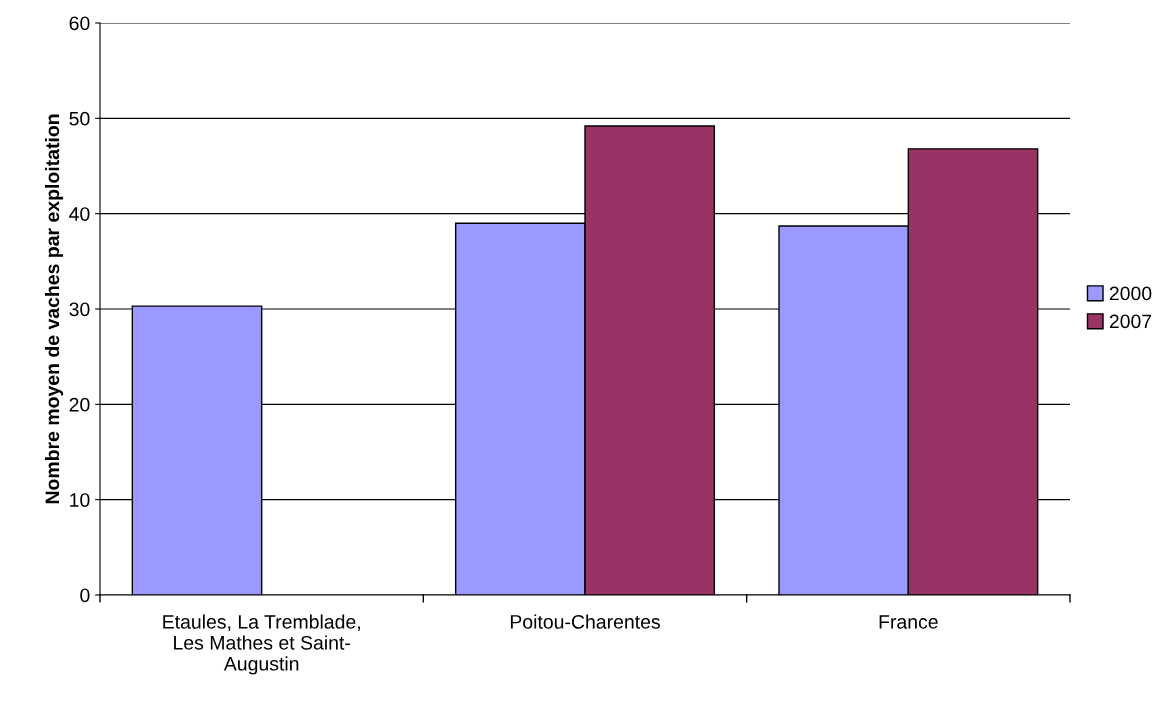 The image size is (1173, 706). Describe the element at coordinates (908, 622) in the screenshot. I see `x-tick-label: France` at that location.